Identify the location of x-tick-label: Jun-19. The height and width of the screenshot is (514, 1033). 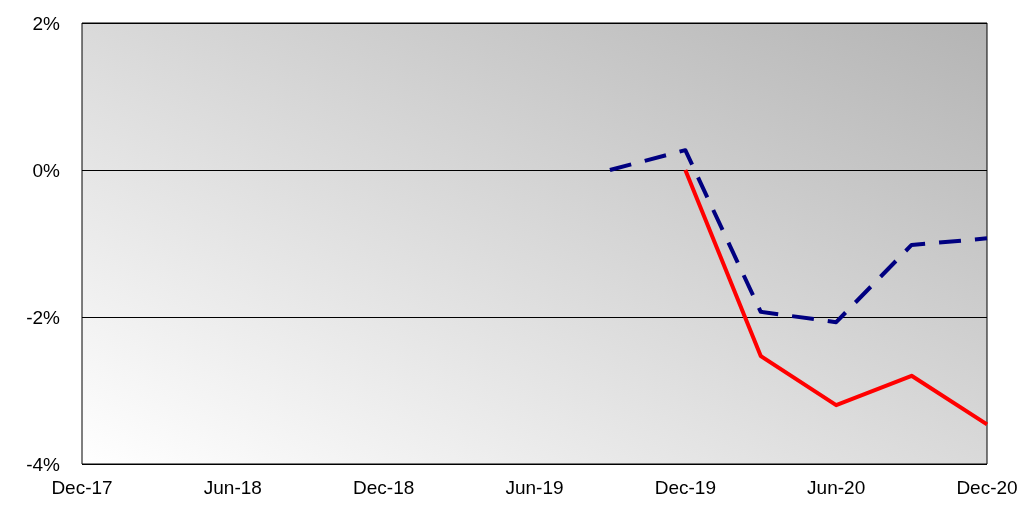
(534, 487).